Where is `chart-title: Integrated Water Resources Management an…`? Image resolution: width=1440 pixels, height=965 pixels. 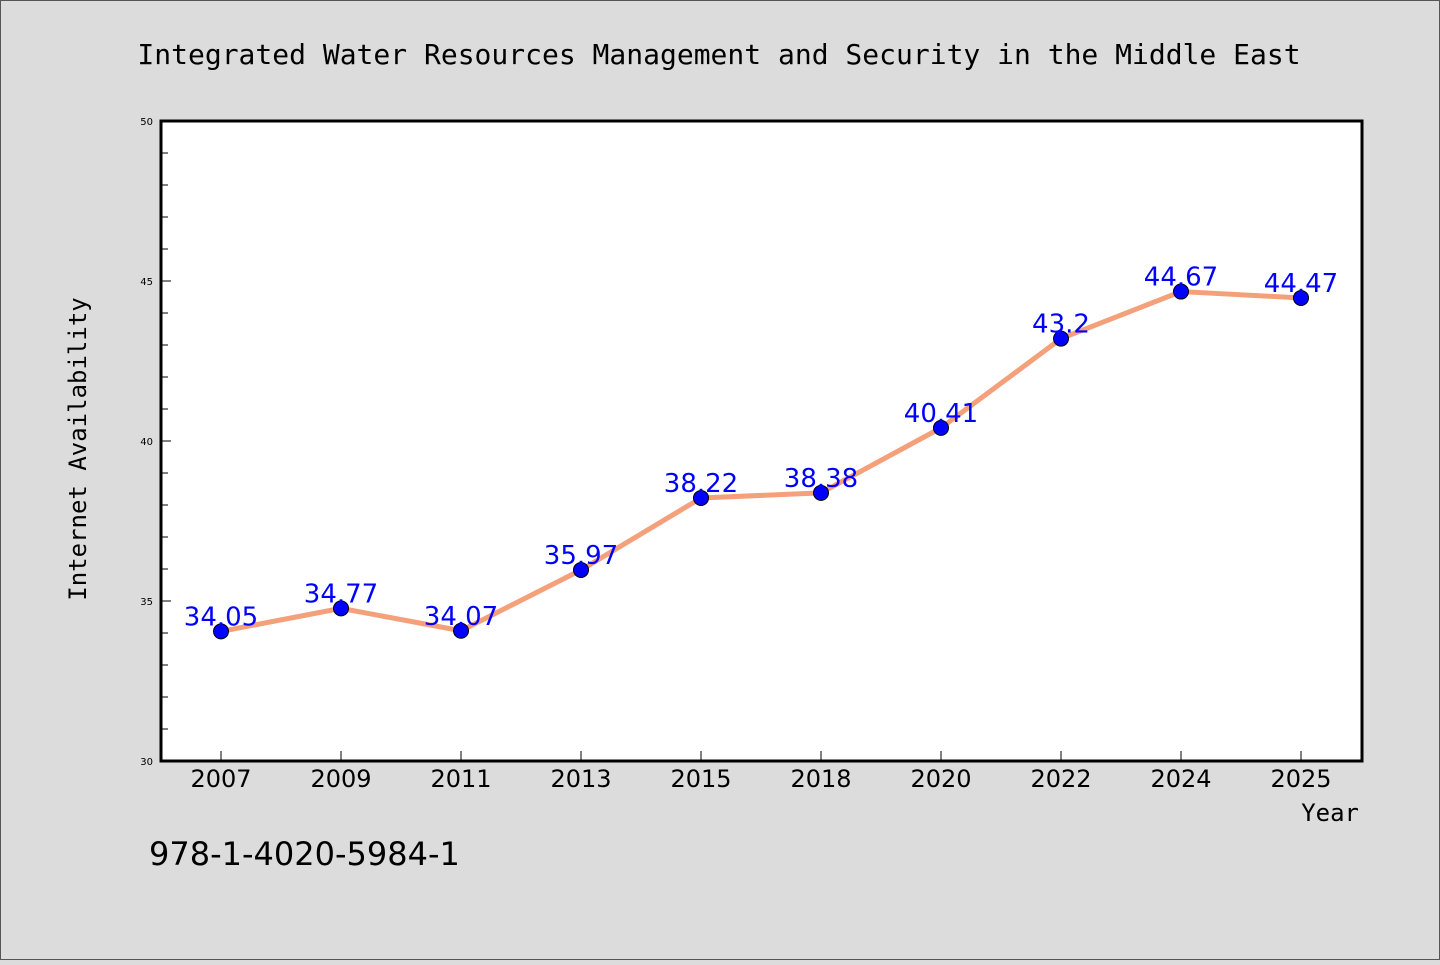
chart-title: Integrated Water Resources Management an… is located at coordinates (718, 54).